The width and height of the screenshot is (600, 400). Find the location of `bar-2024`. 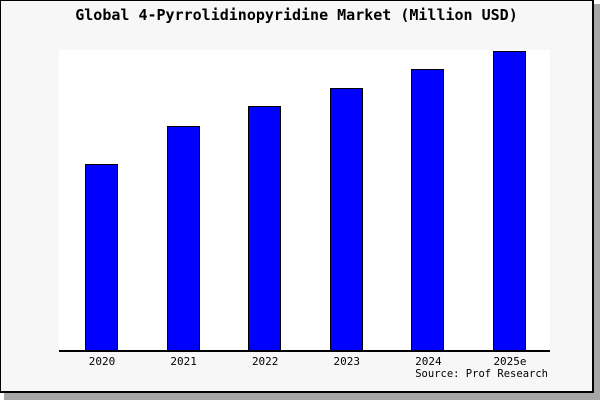

bar-2024 is located at coordinates (428, 209).